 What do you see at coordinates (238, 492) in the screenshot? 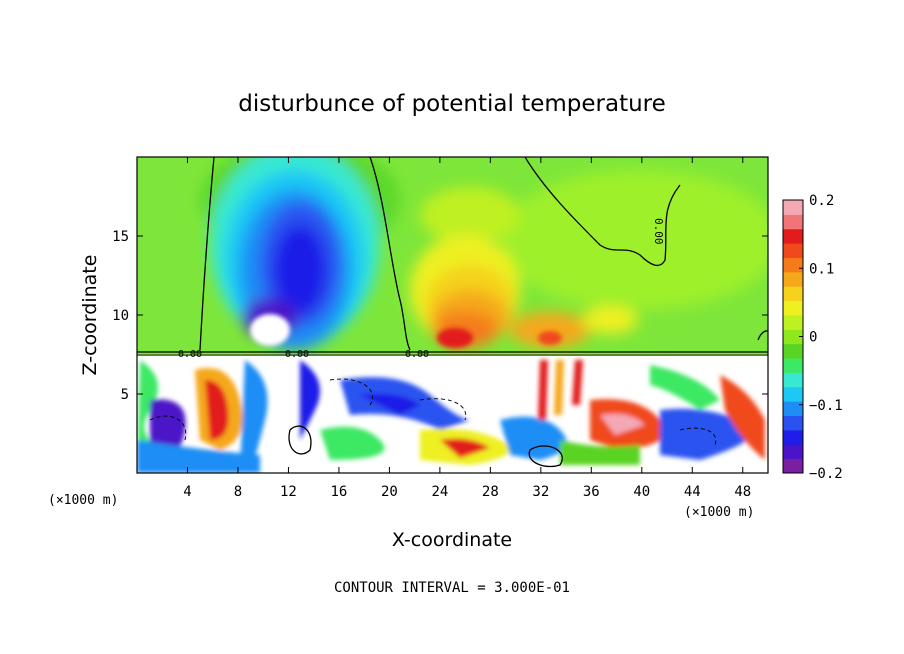
I see `x-tick-label: 8` at bounding box center [238, 492].